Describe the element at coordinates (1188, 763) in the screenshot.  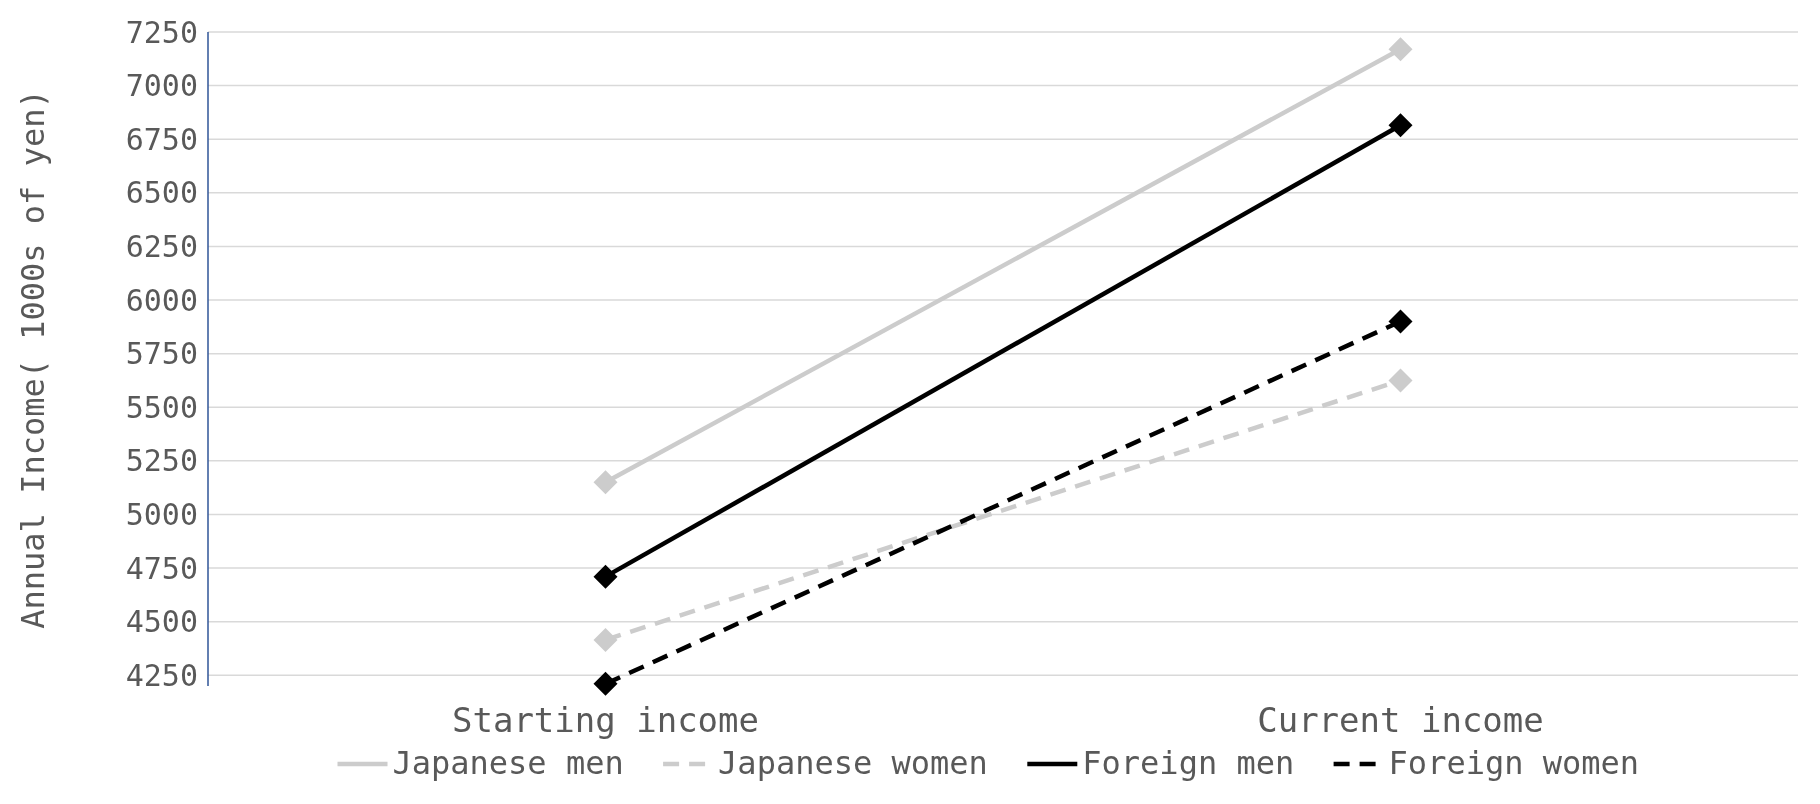
I see `legend-label: Foreign men` at that location.